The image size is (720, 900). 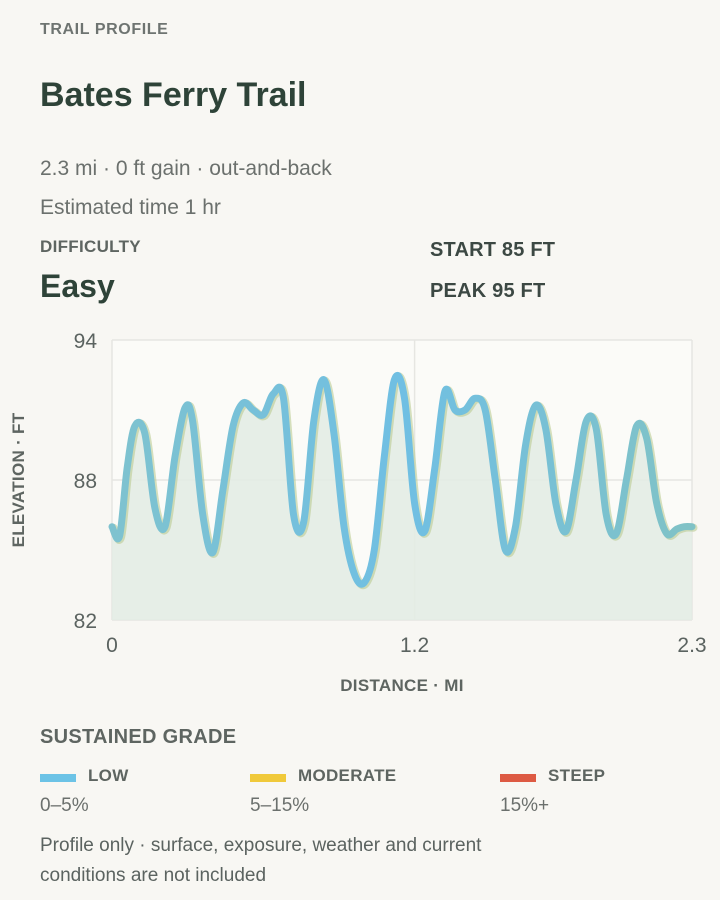 What do you see at coordinates (518, 778) in the screenshot?
I see `legend-steep-swatch` at bounding box center [518, 778].